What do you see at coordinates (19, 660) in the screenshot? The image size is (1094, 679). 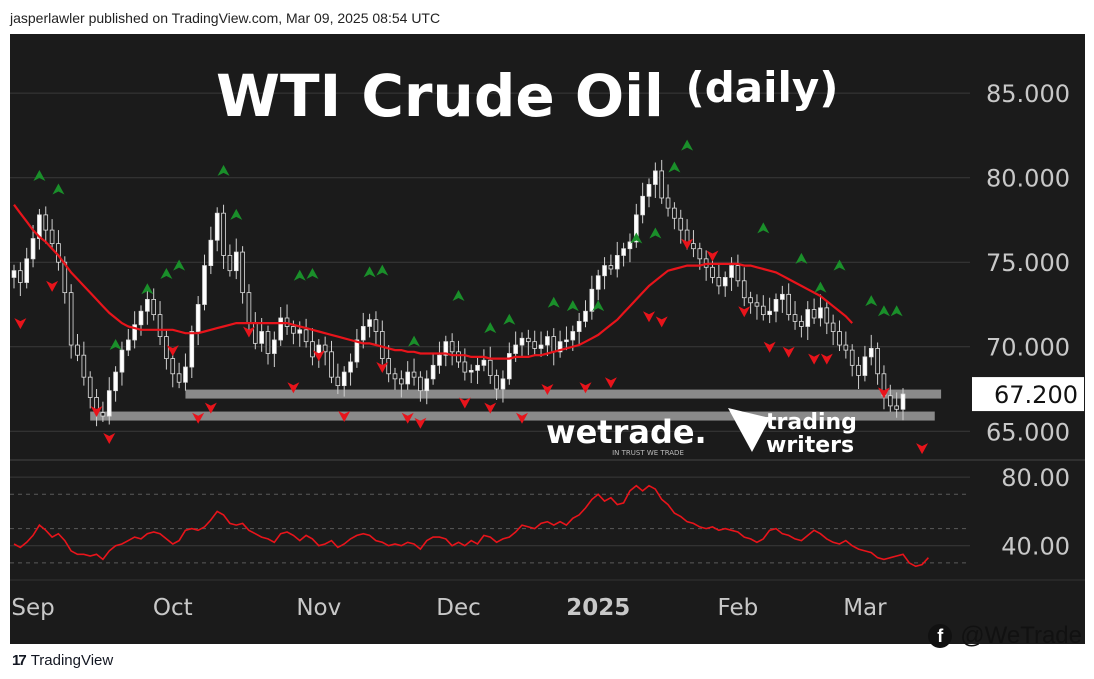 I see `tradingview-logo-icon: 17` at bounding box center [19, 660].